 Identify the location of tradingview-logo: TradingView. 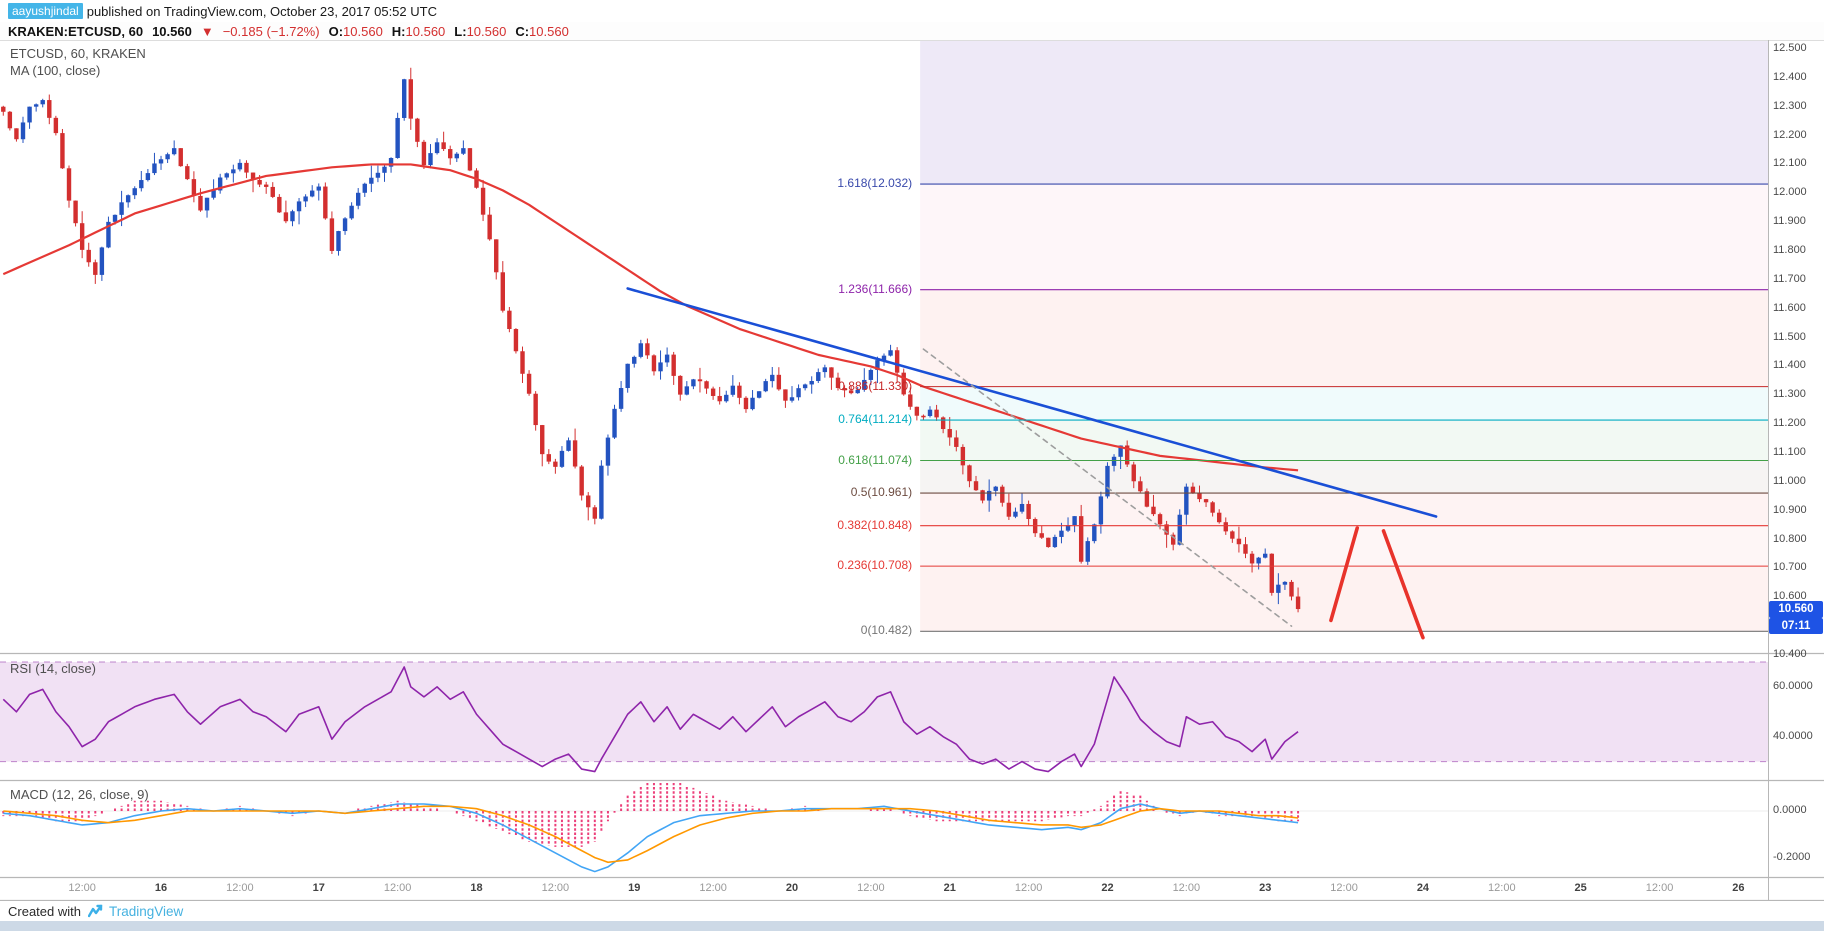
(135, 911).